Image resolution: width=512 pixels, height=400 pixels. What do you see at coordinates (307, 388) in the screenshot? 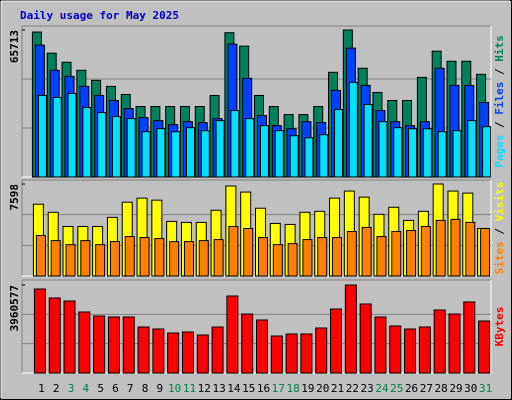
I see `x-tick-label: 19` at bounding box center [307, 388].